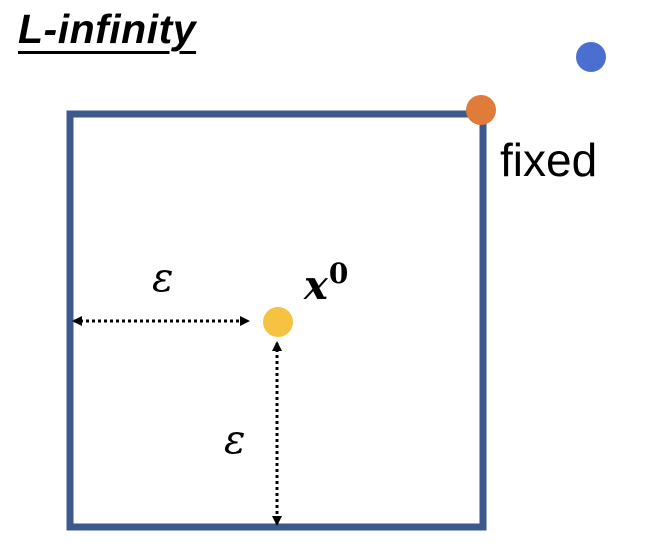 The height and width of the screenshot is (553, 670). Describe the element at coordinates (316, 285) in the screenshot. I see `x0-base: x` at that location.